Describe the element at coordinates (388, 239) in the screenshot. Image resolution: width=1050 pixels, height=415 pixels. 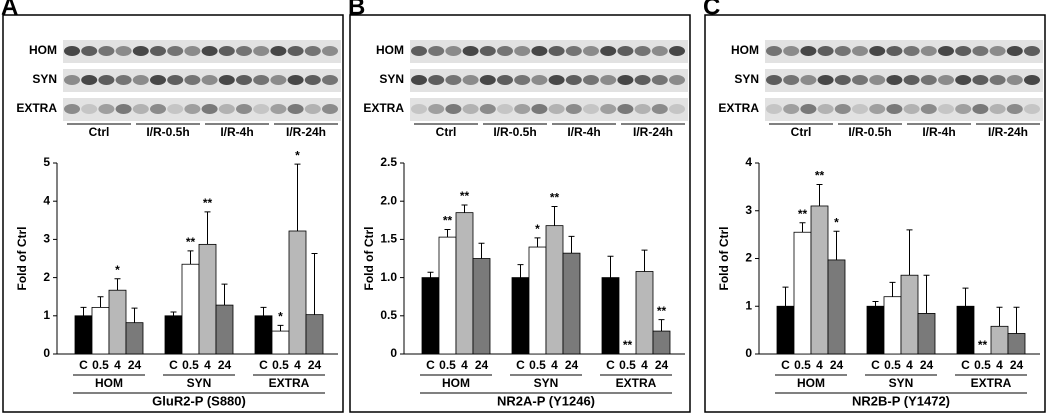
I see `y-tick-label: 1.5` at that location.